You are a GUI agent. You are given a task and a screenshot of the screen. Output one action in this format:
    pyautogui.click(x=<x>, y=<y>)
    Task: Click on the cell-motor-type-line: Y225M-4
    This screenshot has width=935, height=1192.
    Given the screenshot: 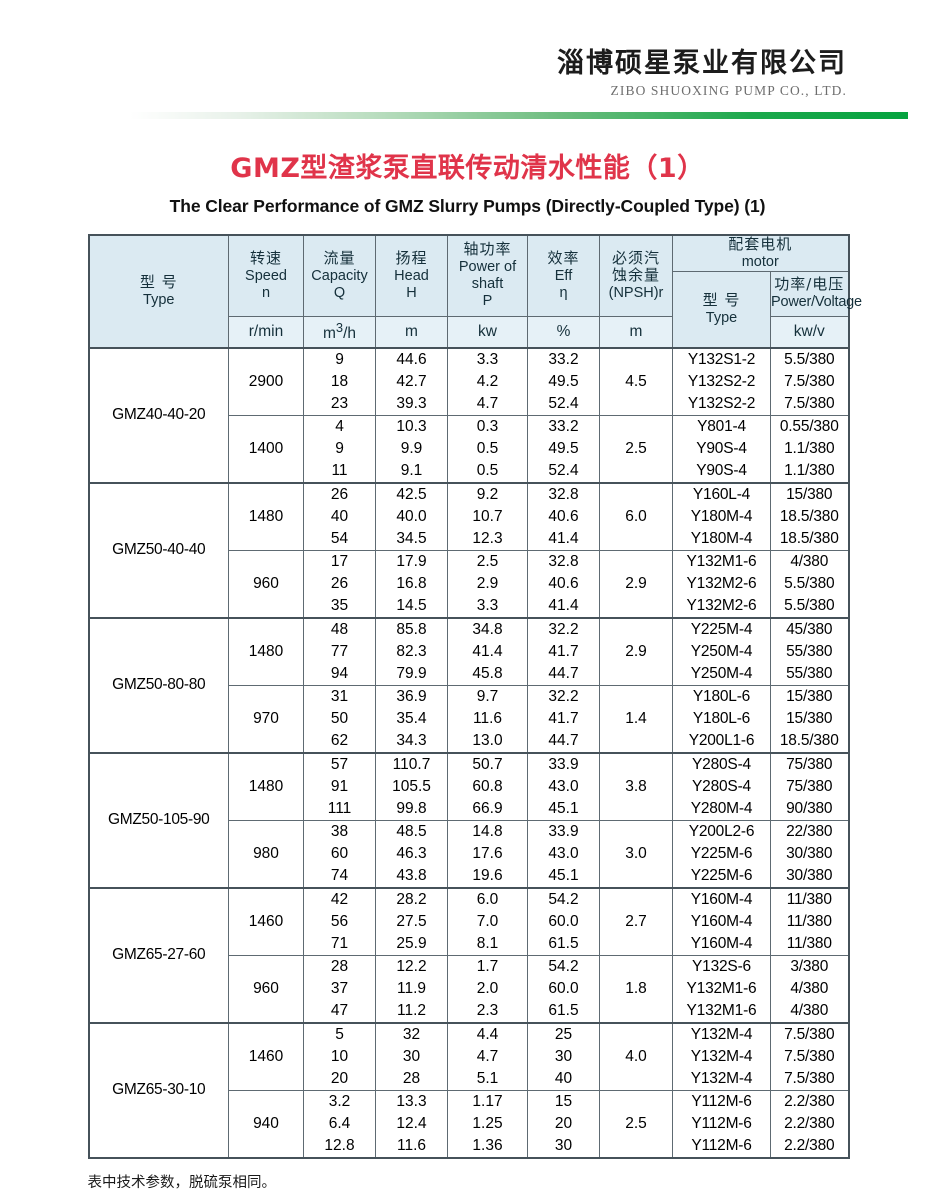 What is the action you would take?
    pyautogui.click(x=721, y=629)
    